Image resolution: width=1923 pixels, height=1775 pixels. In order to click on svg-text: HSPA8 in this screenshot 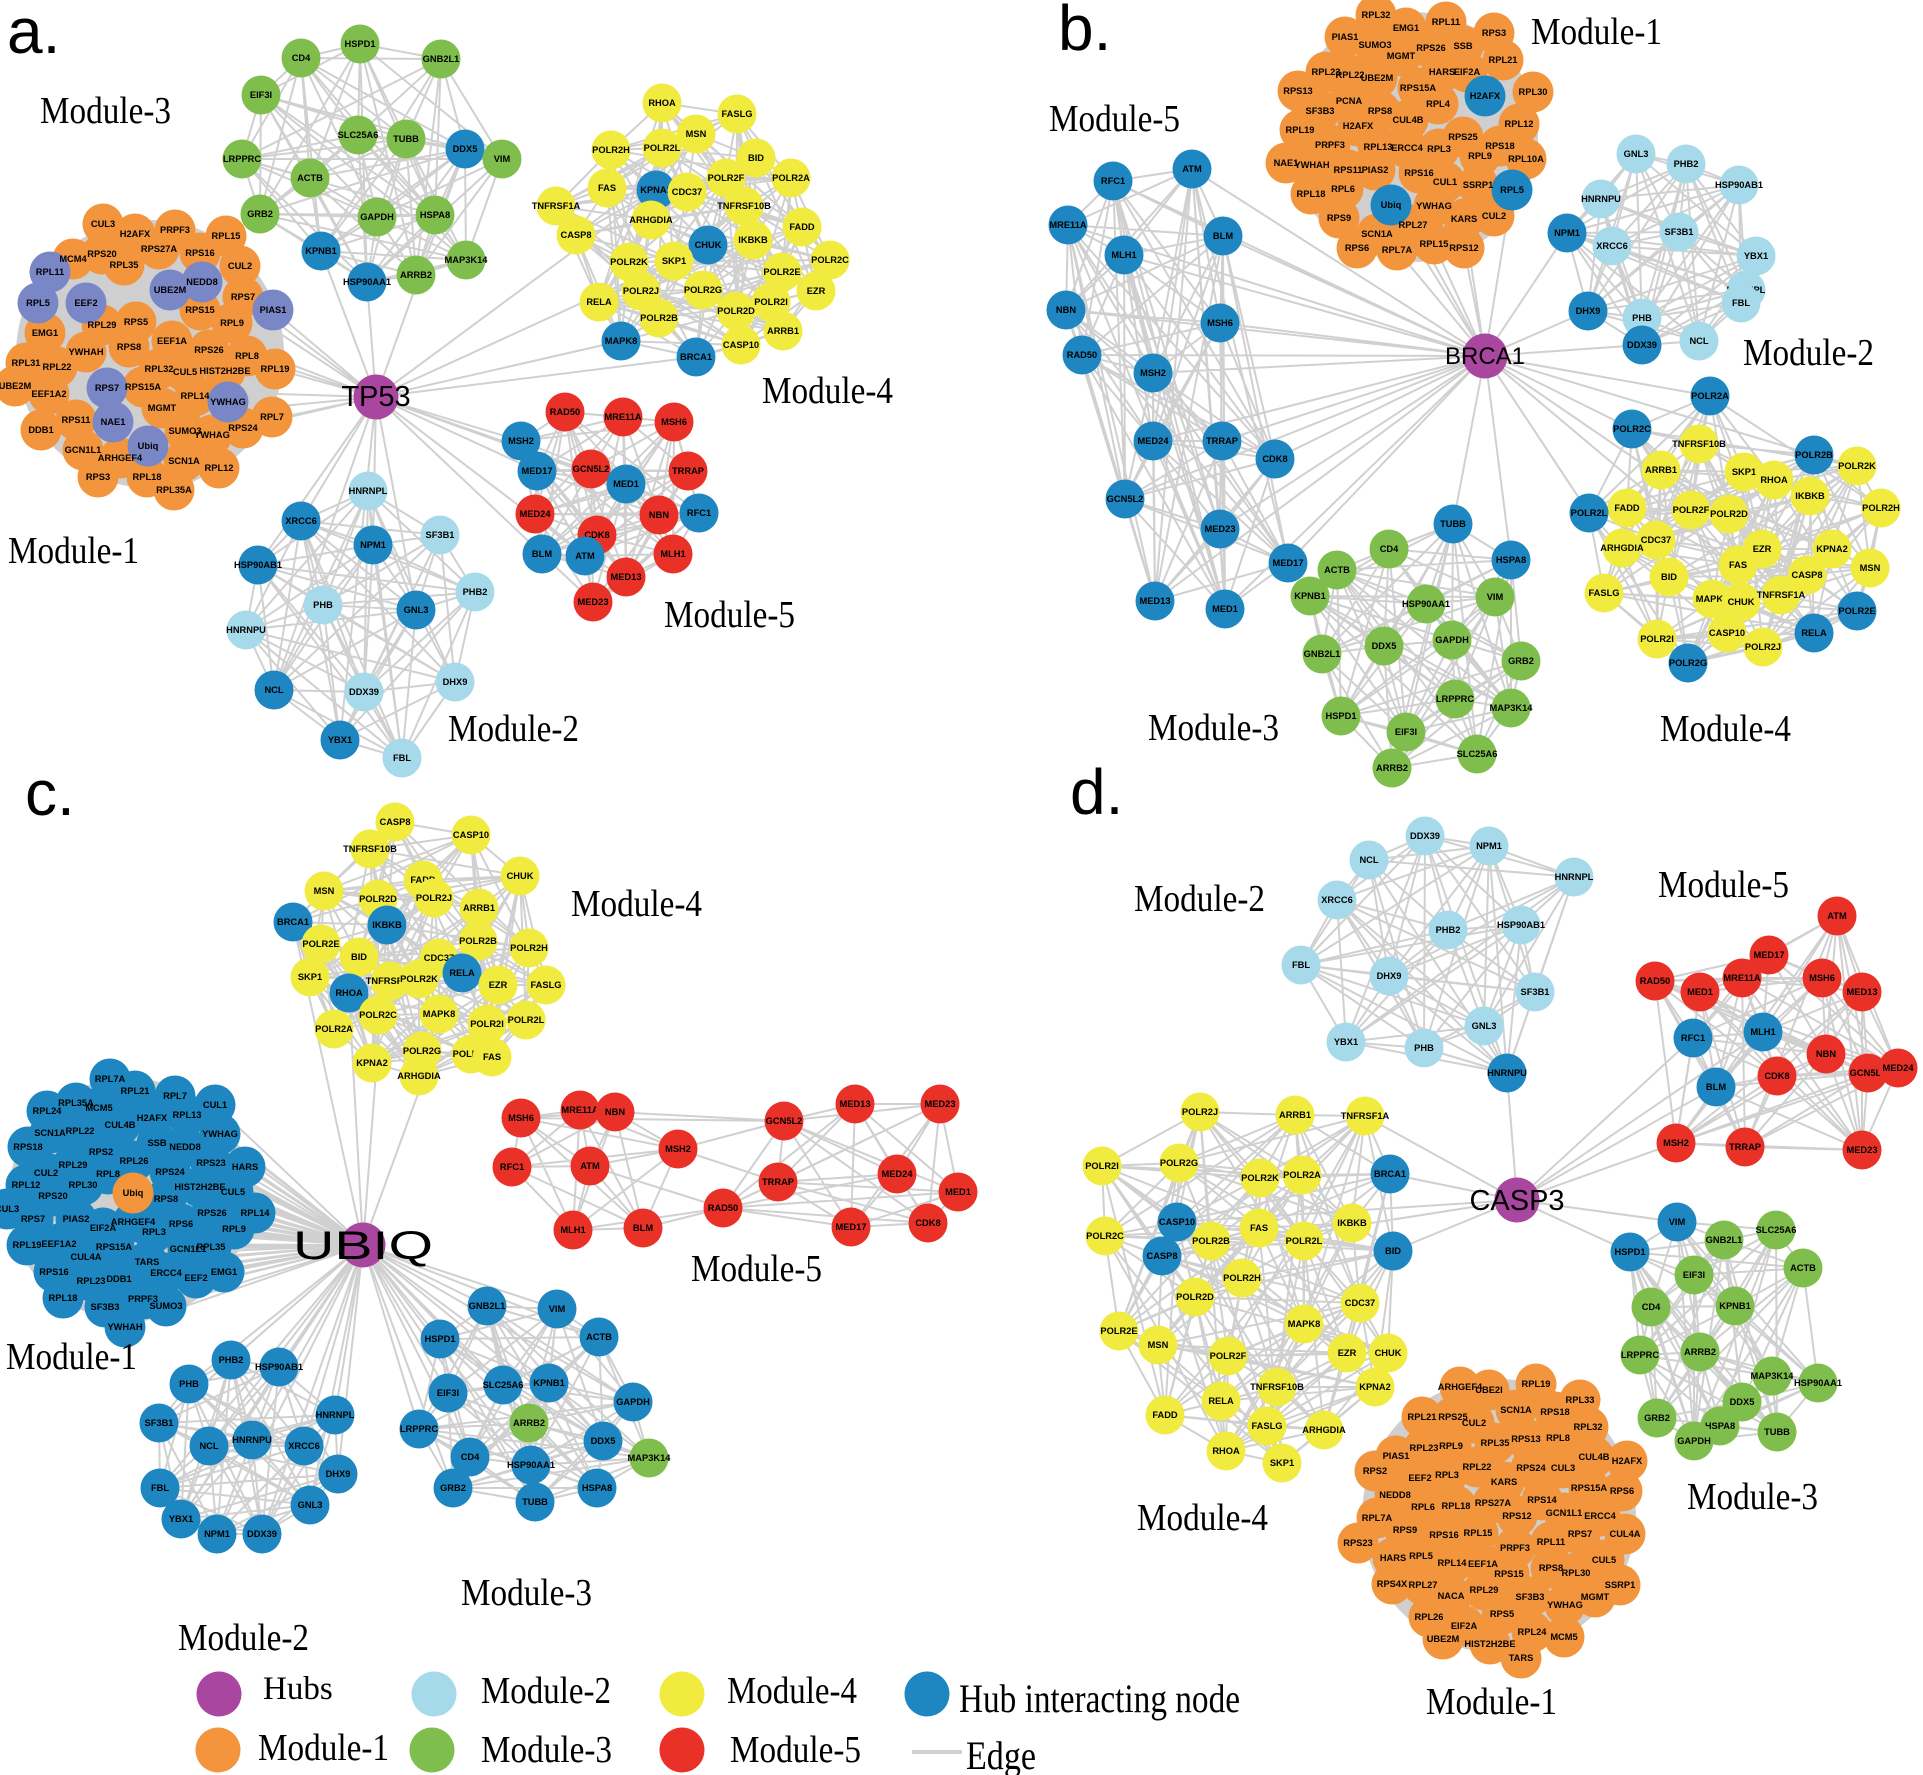, I will do `click(597, 1488)`.